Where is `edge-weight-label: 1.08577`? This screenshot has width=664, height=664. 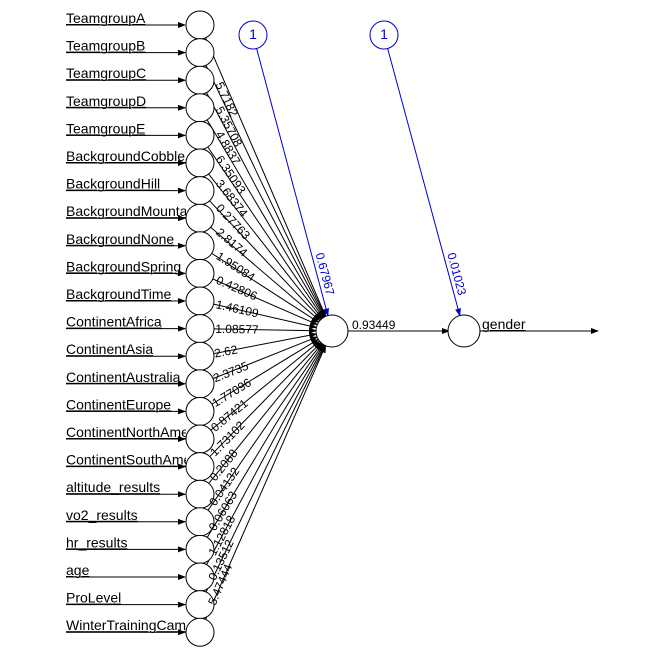
edge-weight-label: 1.08577 is located at coordinates (237, 329).